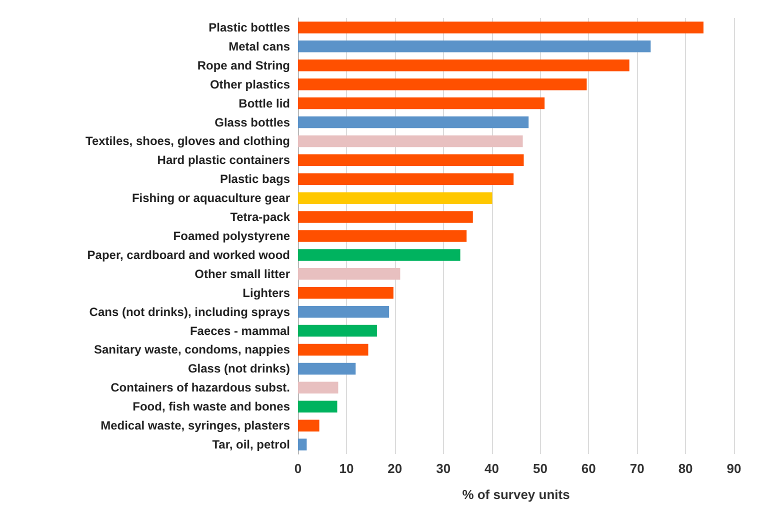  What do you see at coordinates (250, 84) in the screenshot?
I see `y-tick-label: Other plastics` at bounding box center [250, 84].